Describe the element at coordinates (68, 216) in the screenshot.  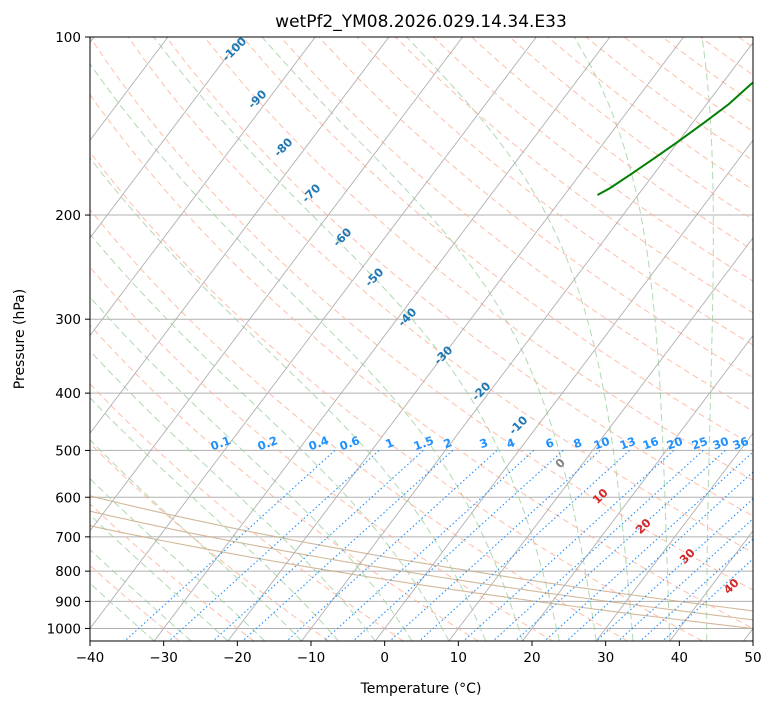
I see `y-tick-label: 200` at that location.